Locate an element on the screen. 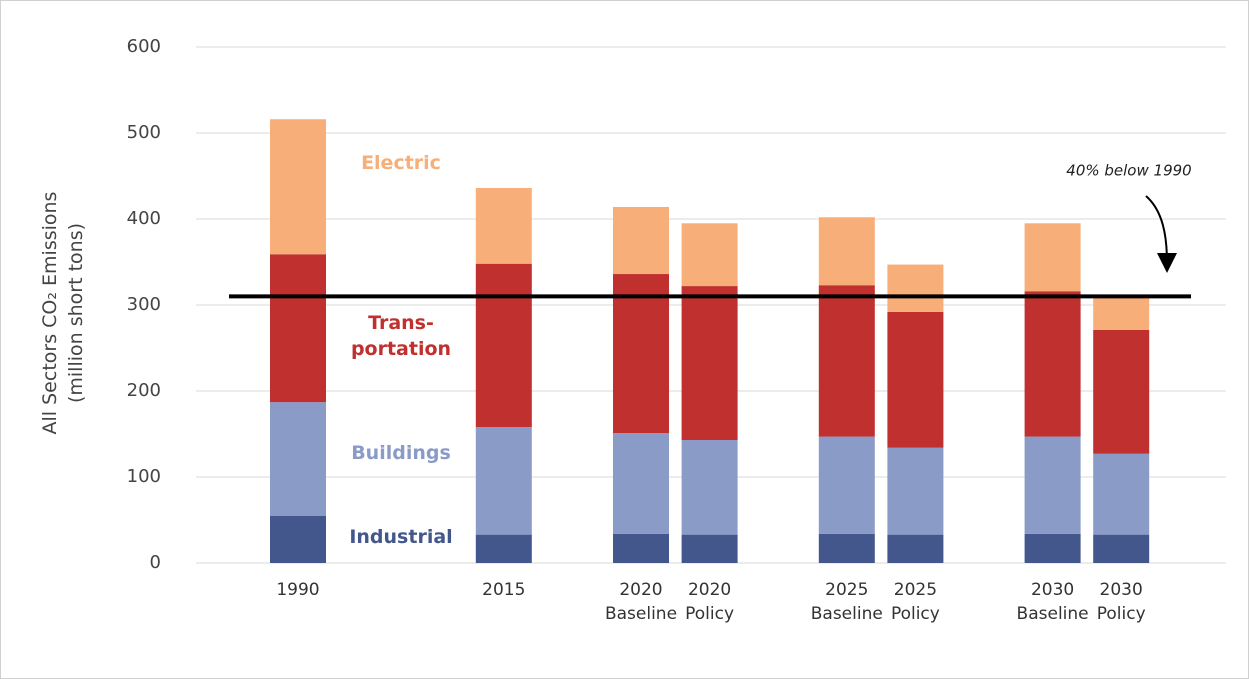 Image resolution: width=1249 pixels, height=679 pixels. y-tick-label: 500 is located at coordinates (144, 132).